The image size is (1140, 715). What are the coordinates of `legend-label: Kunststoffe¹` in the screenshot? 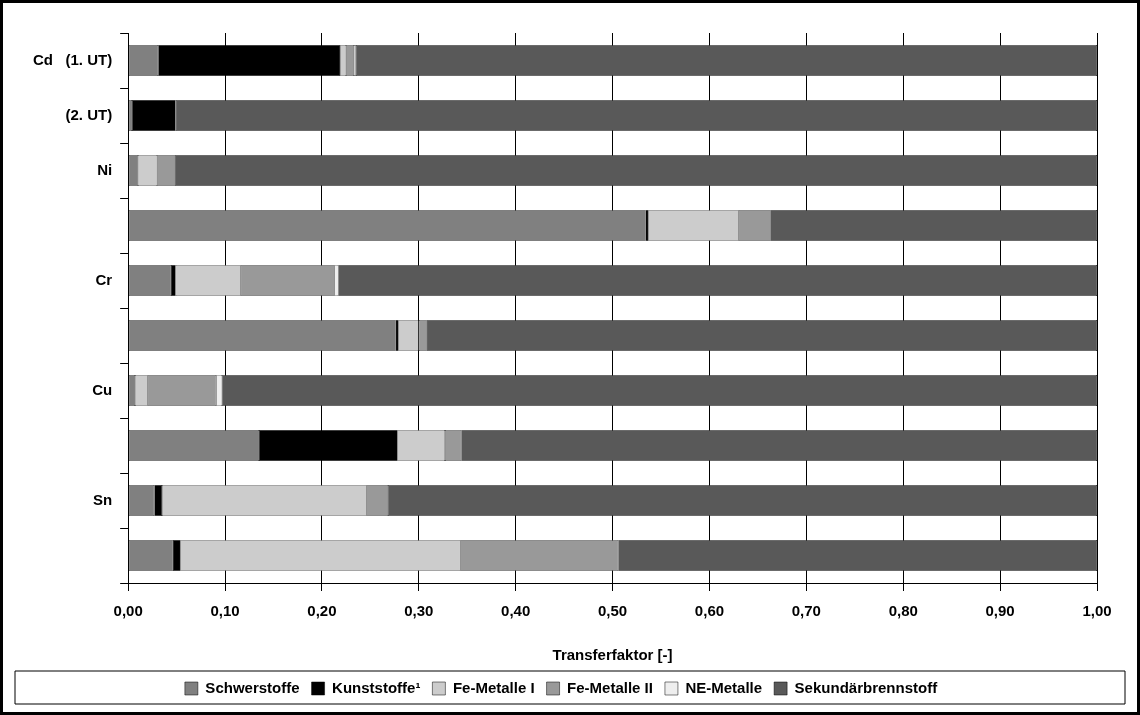 It's located at (376, 687).